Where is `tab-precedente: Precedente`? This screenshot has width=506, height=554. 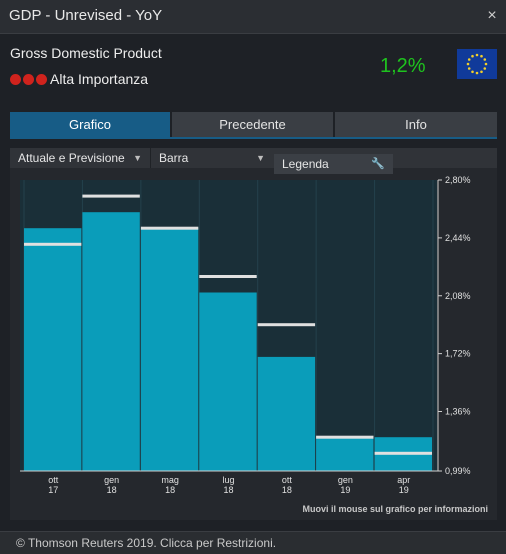 tab-precedente: Precedente is located at coordinates (252, 124).